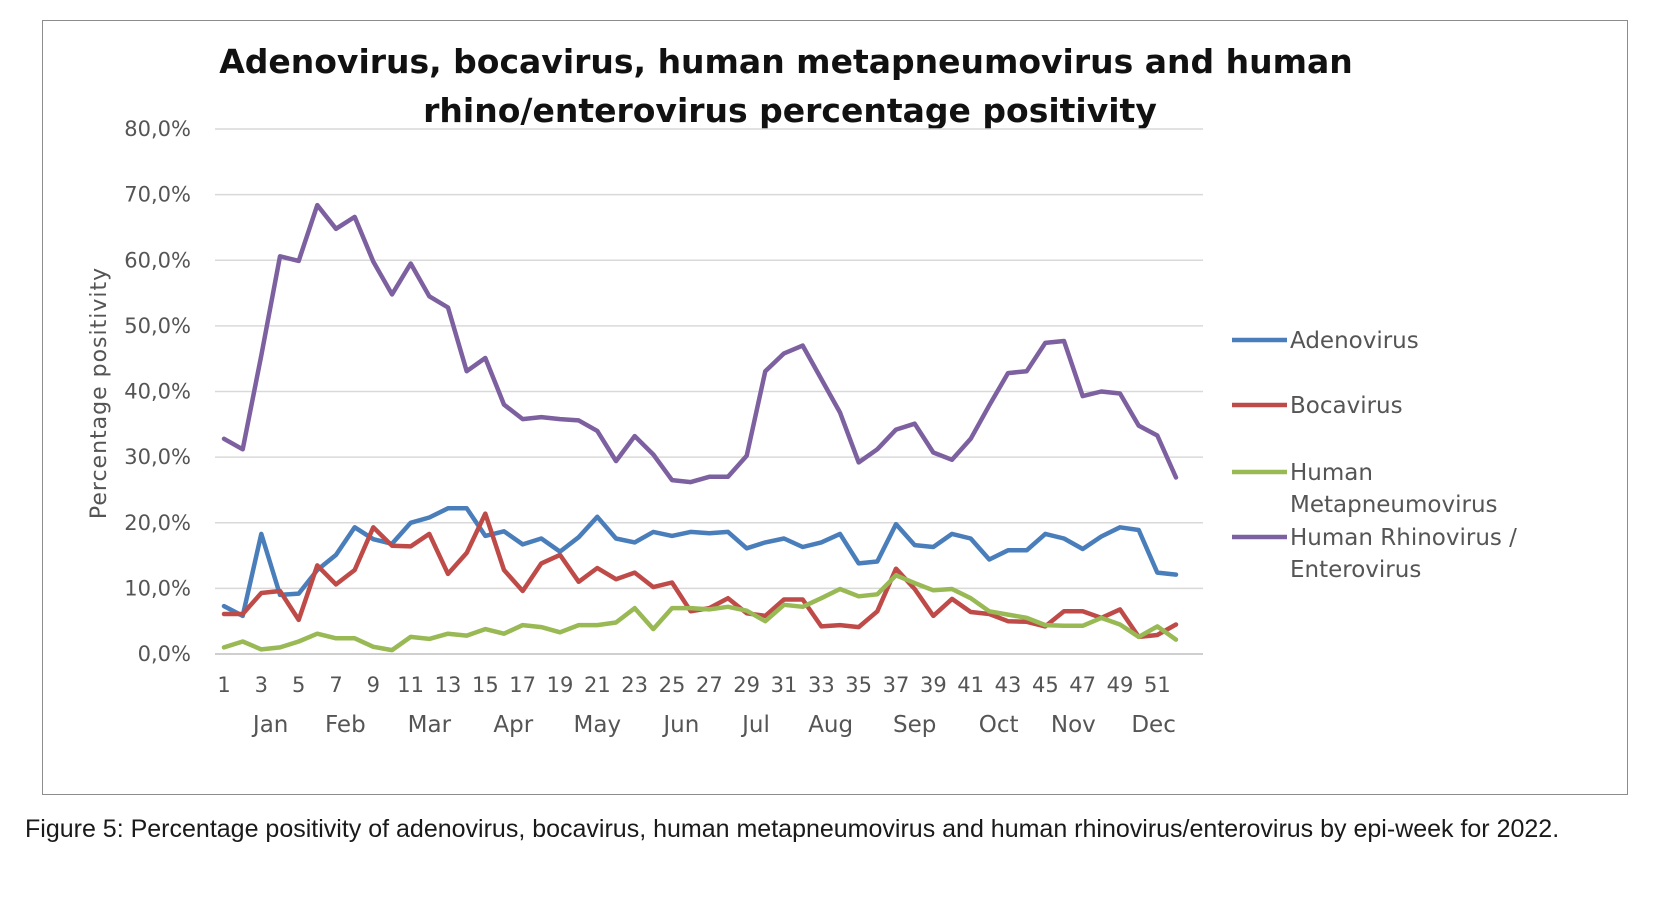 This screenshot has width=1662, height=900. I want to click on x-tick-label: 31, so click(784, 685).